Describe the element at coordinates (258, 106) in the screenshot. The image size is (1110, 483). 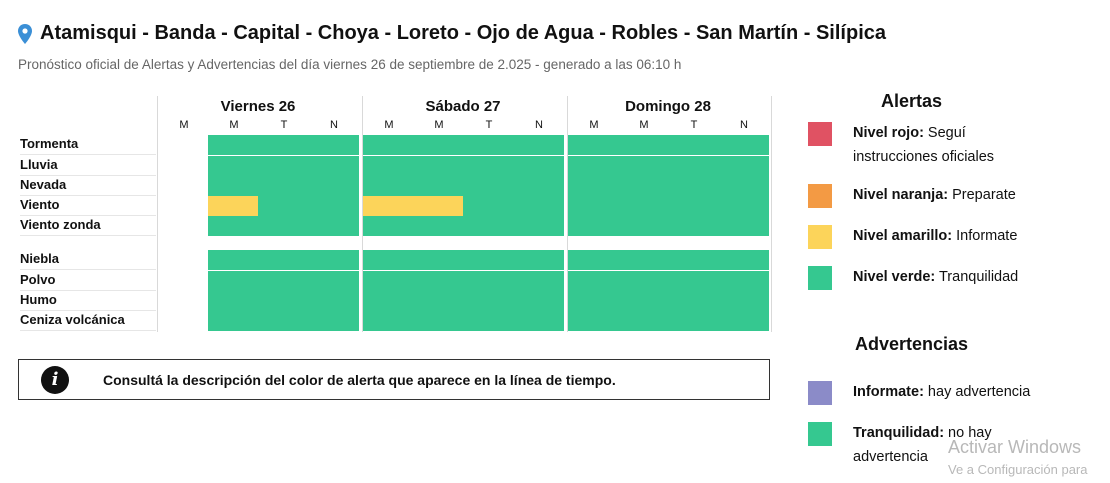
I see `day-label: Viernes 26` at that location.